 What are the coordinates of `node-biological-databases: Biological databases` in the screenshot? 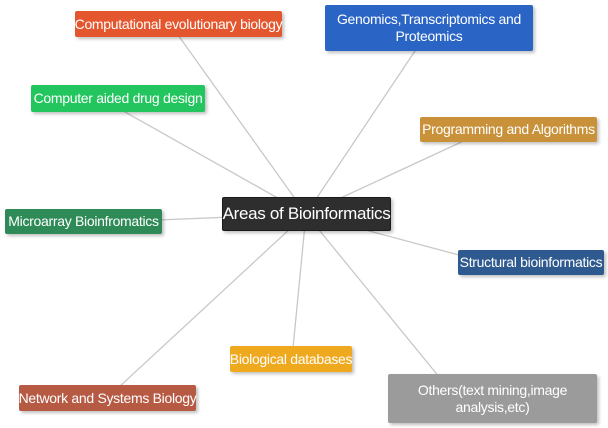 It's located at (291, 359).